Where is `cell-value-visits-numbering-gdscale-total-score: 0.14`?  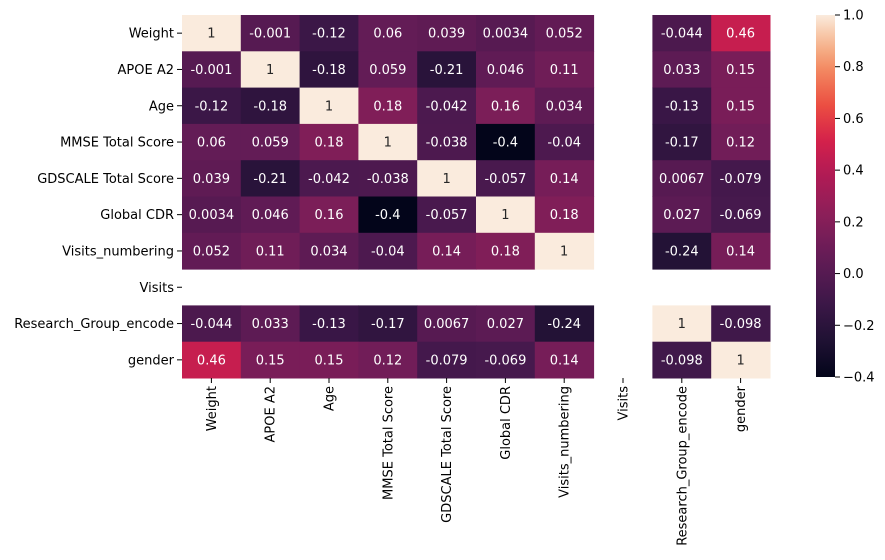 cell-value-visits-numbering-gdscale-total-score: 0.14 is located at coordinates (446, 251).